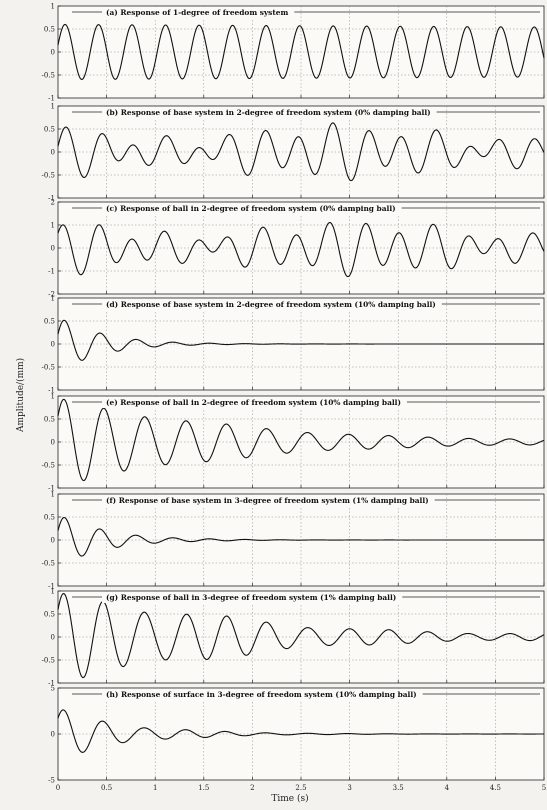 This screenshot has height=810, width=547. I want to click on x-tick-label: 1, so click(155, 788).